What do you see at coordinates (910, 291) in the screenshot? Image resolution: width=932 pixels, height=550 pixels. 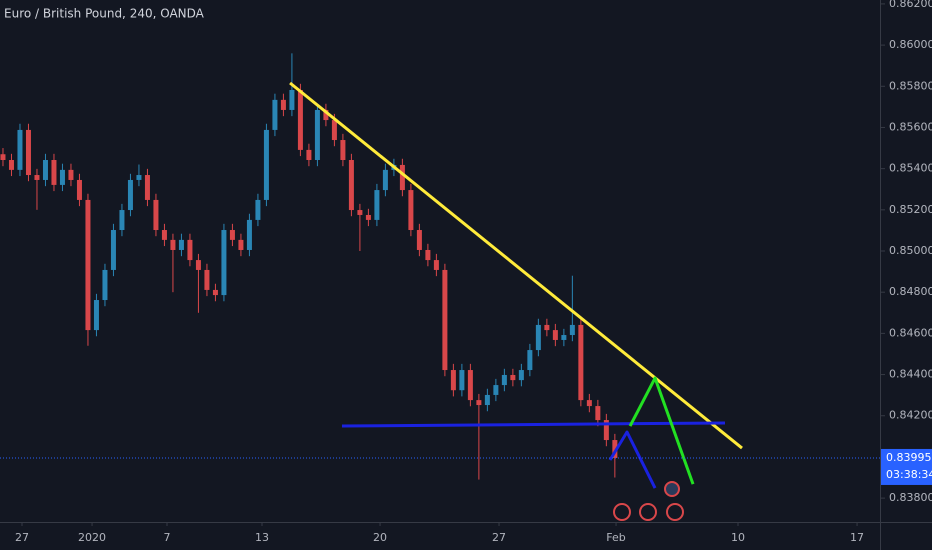 I see `y-tick-label: 0.84800` at bounding box center [910, 291].